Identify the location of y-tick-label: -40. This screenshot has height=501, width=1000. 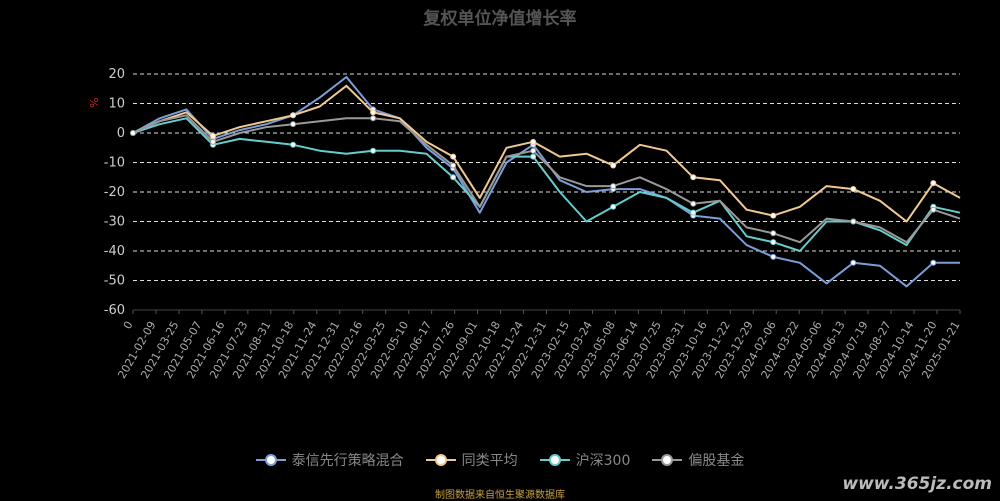
(114, 251).